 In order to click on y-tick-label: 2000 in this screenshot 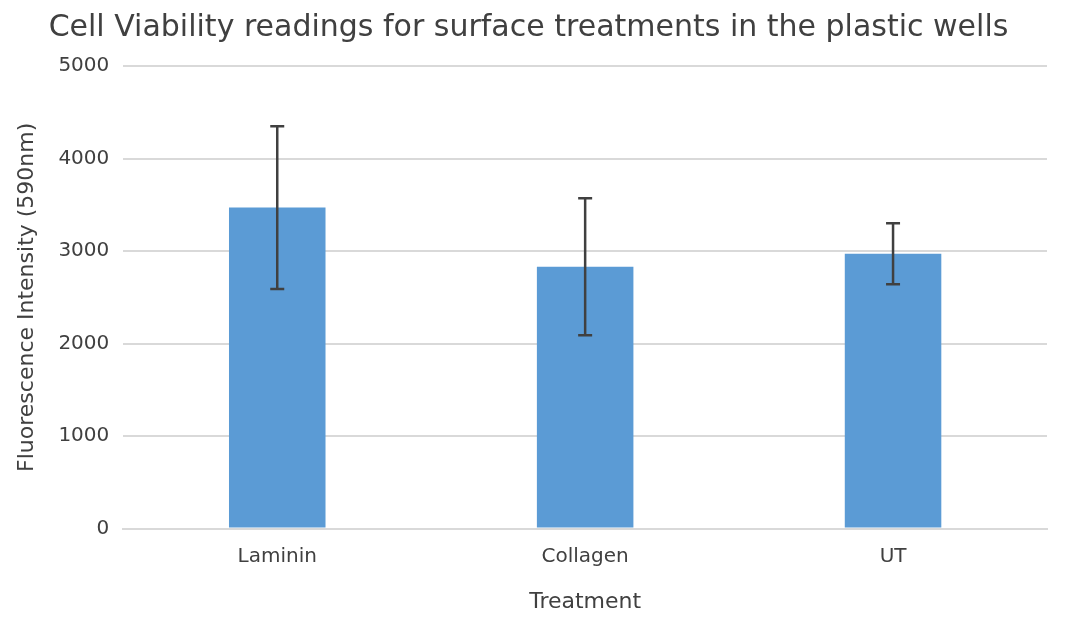, I will do `click(84, 341)`.